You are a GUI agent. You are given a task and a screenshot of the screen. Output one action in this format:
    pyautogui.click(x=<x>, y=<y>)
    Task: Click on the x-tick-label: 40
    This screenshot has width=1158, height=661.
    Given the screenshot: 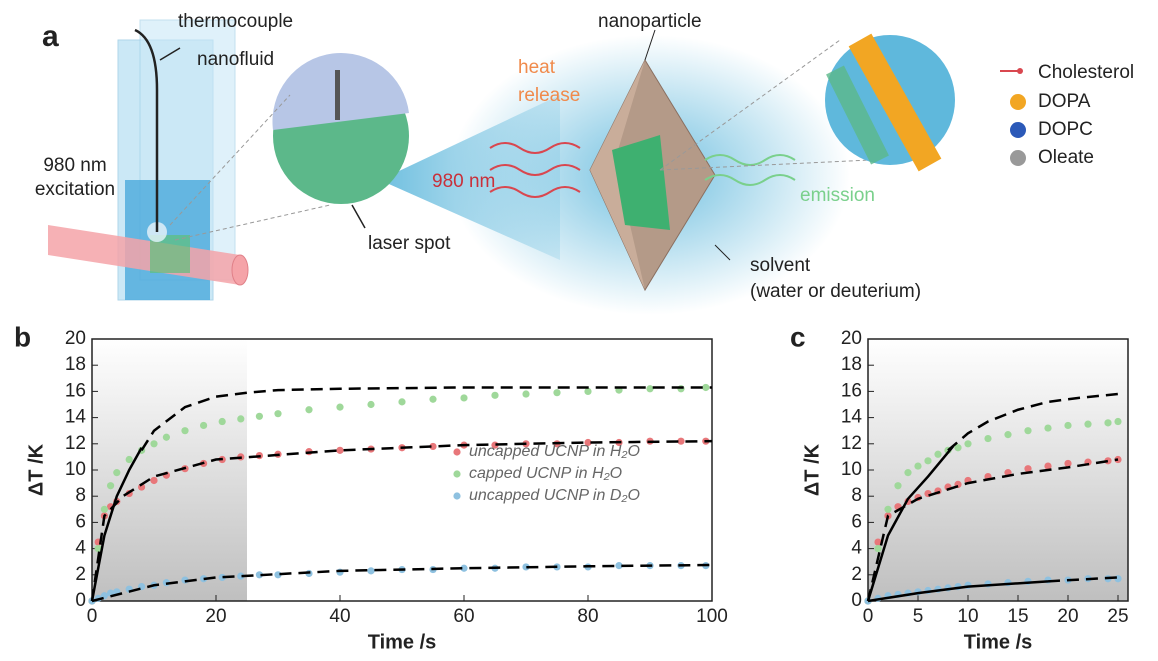 What is the action you would take?
    pyautogui.click(x=339, y=616)
    